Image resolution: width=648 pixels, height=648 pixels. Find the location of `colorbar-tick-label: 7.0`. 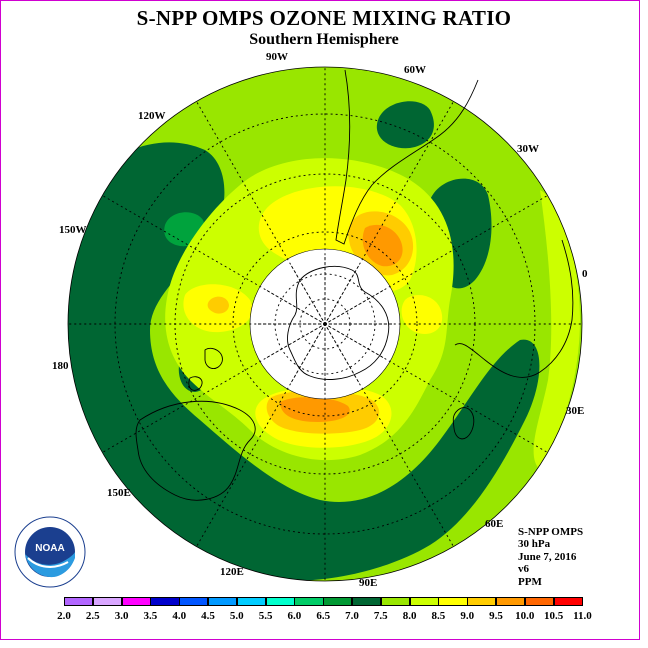

colorbar-tick-label: 7.0 is located at coordinates (352, 616).